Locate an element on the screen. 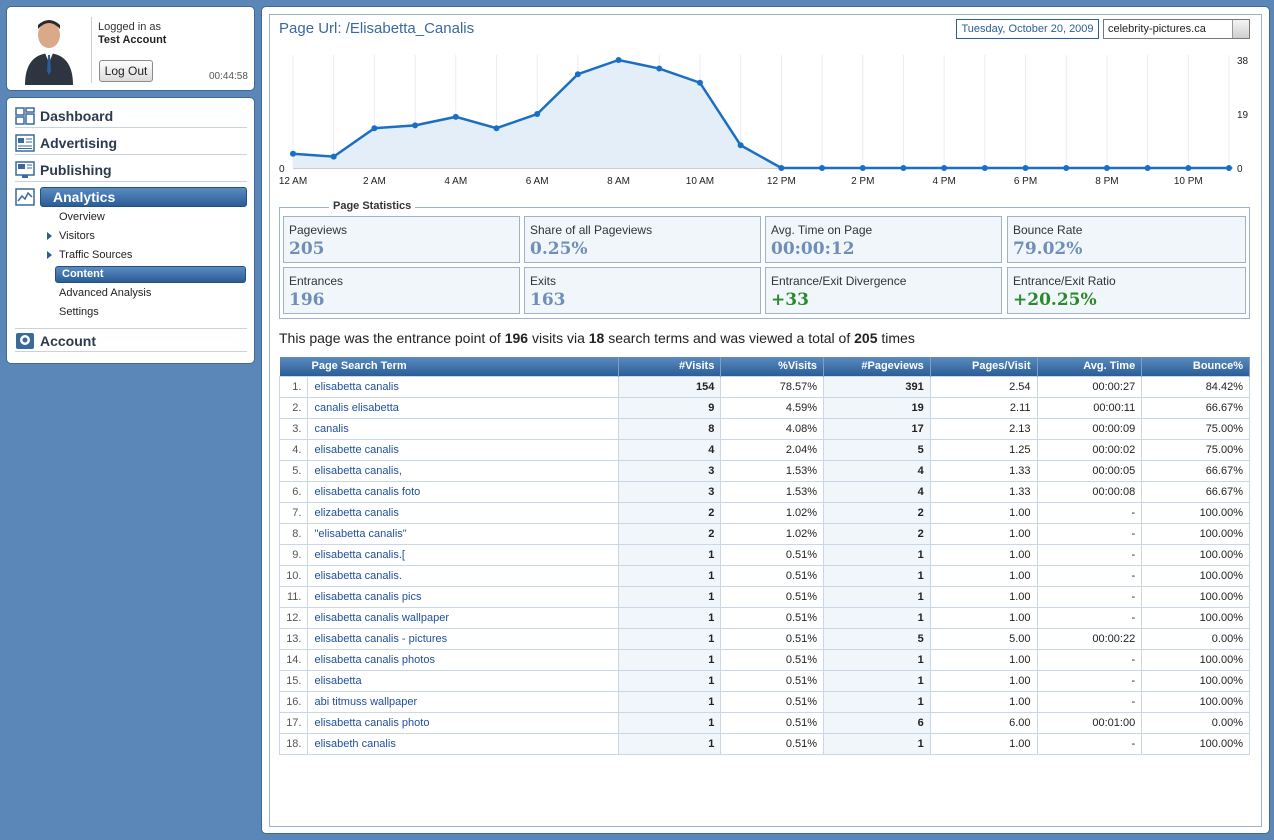  search-term-link: "elisabetta canalis" is located at coordinates (463, 533).